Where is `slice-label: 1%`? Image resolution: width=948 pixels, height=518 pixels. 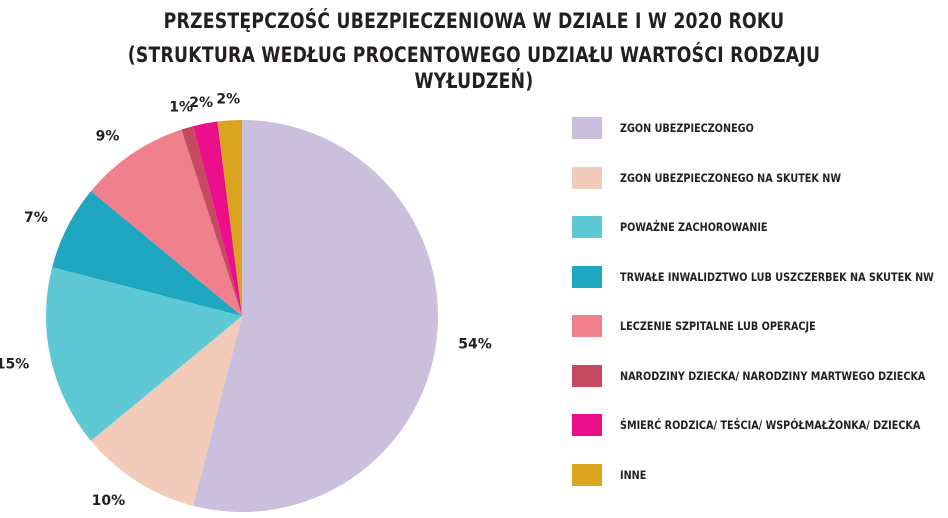 slice-label: 1% is located at coordinates (181, 108).